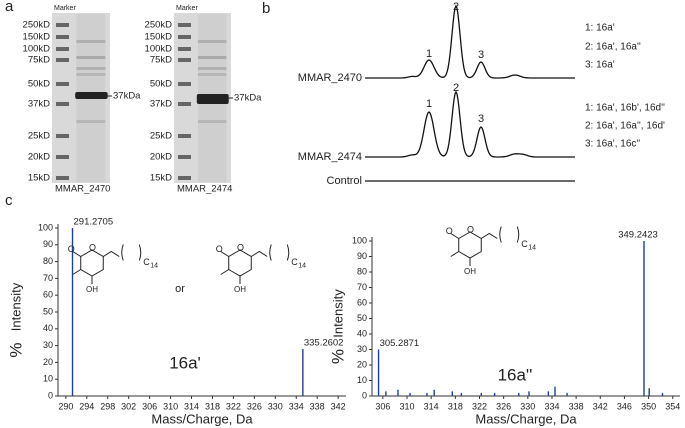  I want to click on x-tick-label: 314, so click(431, 406).